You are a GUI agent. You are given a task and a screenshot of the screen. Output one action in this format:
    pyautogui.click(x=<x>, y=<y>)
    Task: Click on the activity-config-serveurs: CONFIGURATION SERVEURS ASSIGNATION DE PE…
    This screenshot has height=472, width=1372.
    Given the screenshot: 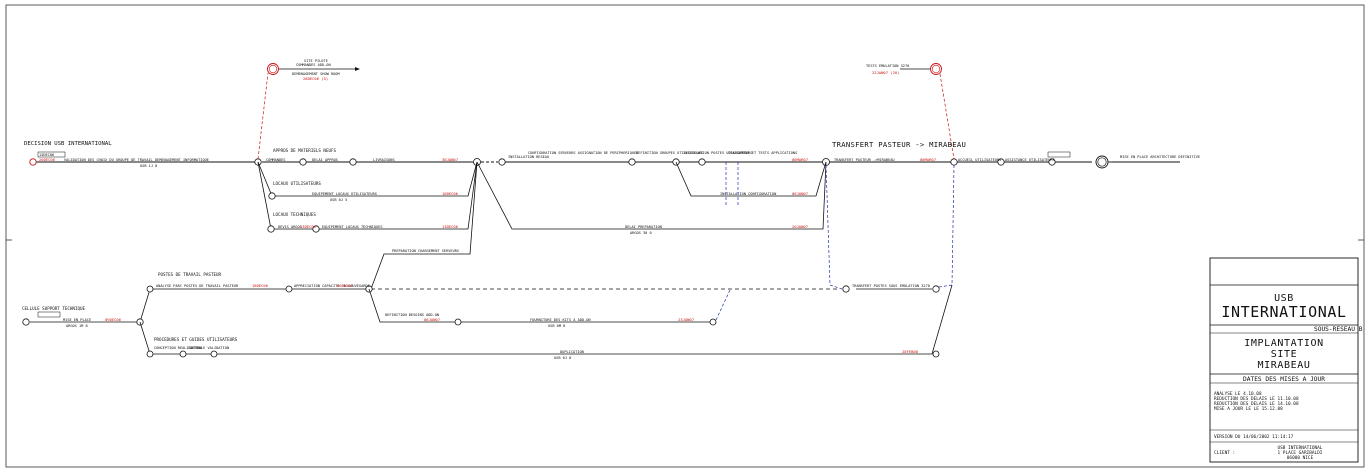 What is the action you would take?
    pyautogui.click(x=583, y=153)
    